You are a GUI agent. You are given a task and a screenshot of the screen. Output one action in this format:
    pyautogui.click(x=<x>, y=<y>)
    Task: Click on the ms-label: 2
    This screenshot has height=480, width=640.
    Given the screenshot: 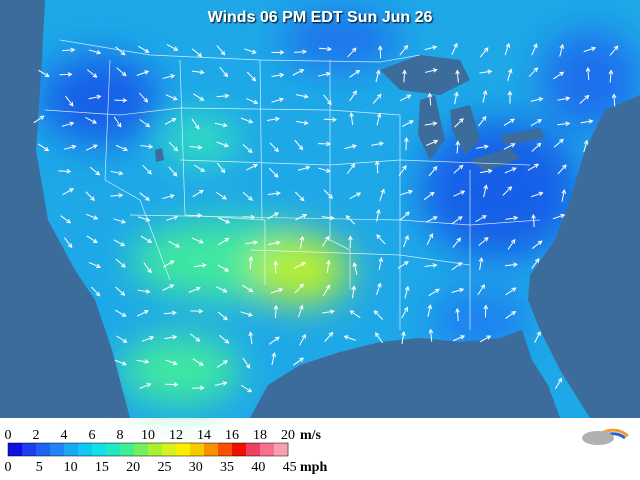 What is the action you would take?
    pyautogui.click(x=36, y=435)
    